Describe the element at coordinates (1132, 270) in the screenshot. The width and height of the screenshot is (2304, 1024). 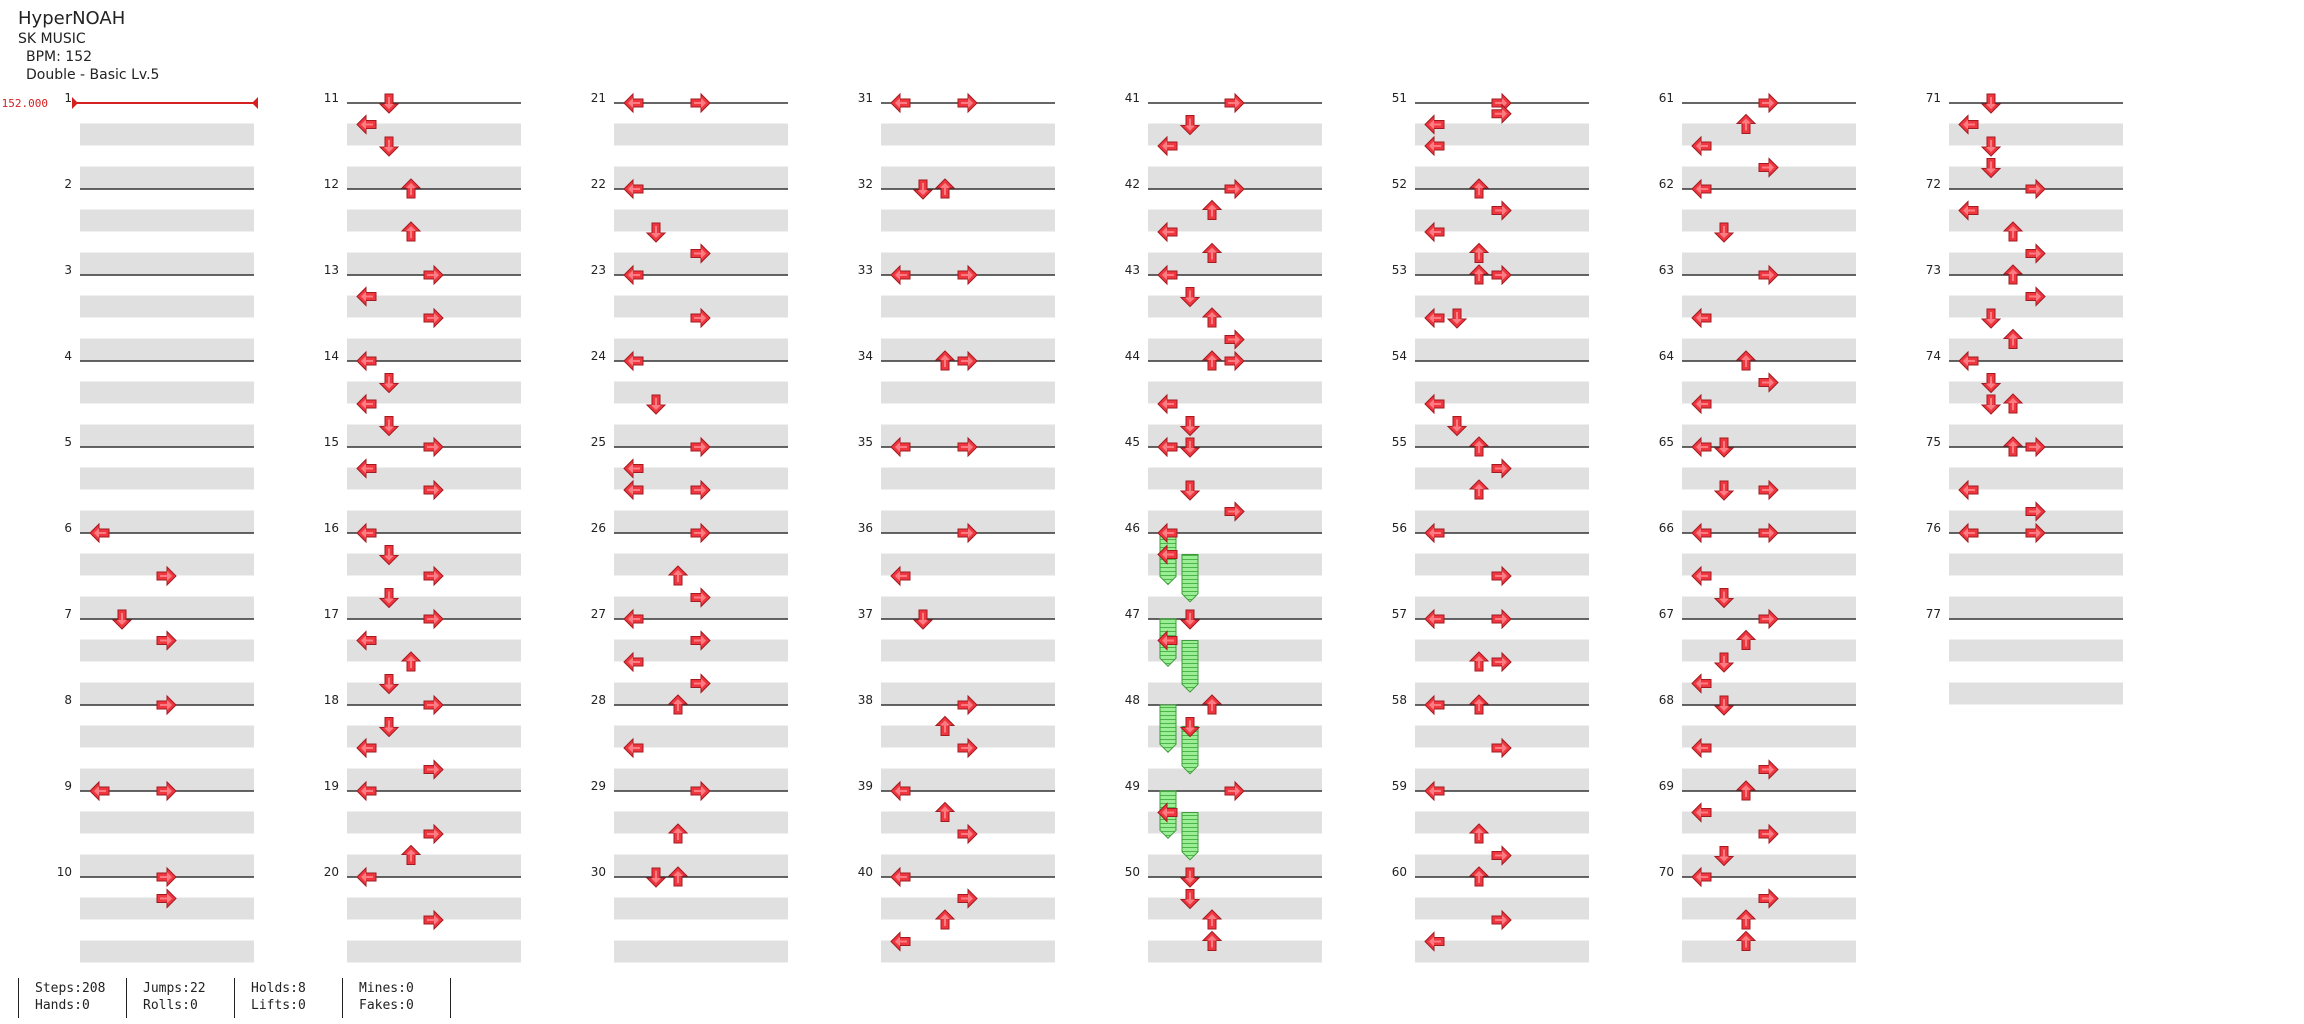
I see `measure-number: 43` at that location.